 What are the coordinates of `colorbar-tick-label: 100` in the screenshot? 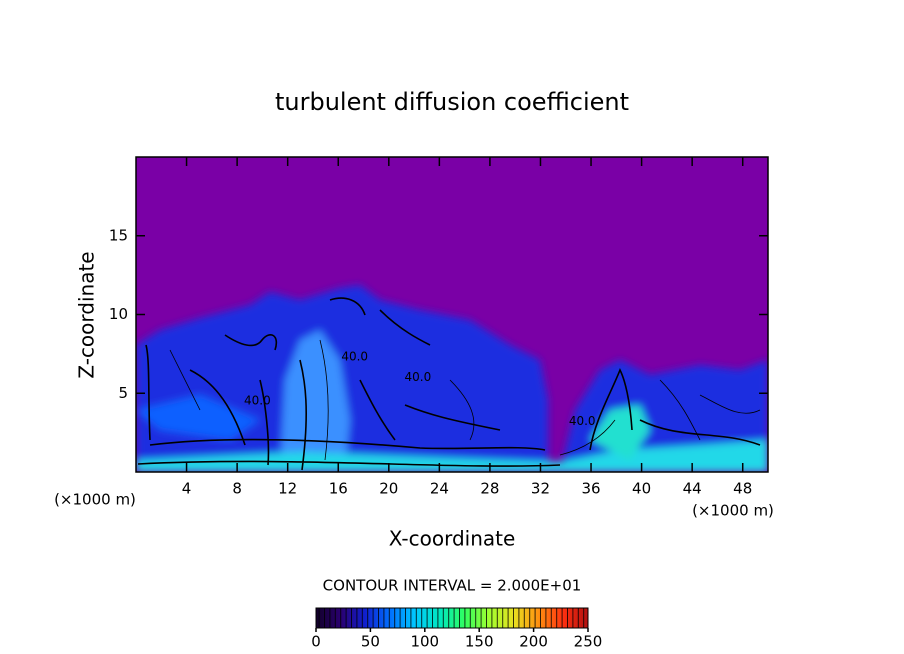 It's located at (424, 642).